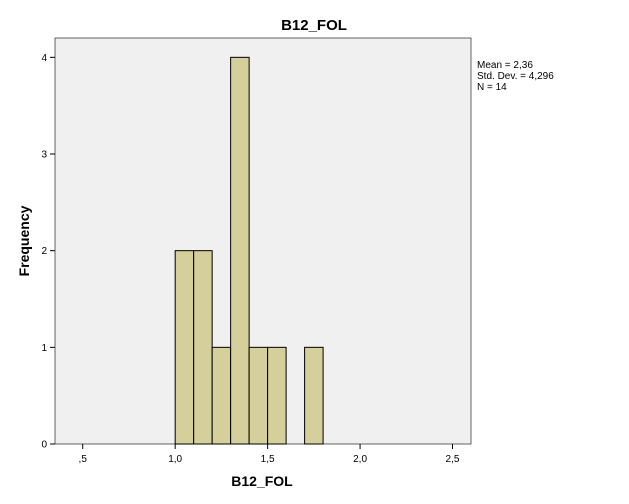 Image resolution: width=629 pixels, height=504 pixels. What do you see at coordinates (268, 459) in the screenshot?
I see `x-tick-label: 1,5` at bounding box center [268, 459].